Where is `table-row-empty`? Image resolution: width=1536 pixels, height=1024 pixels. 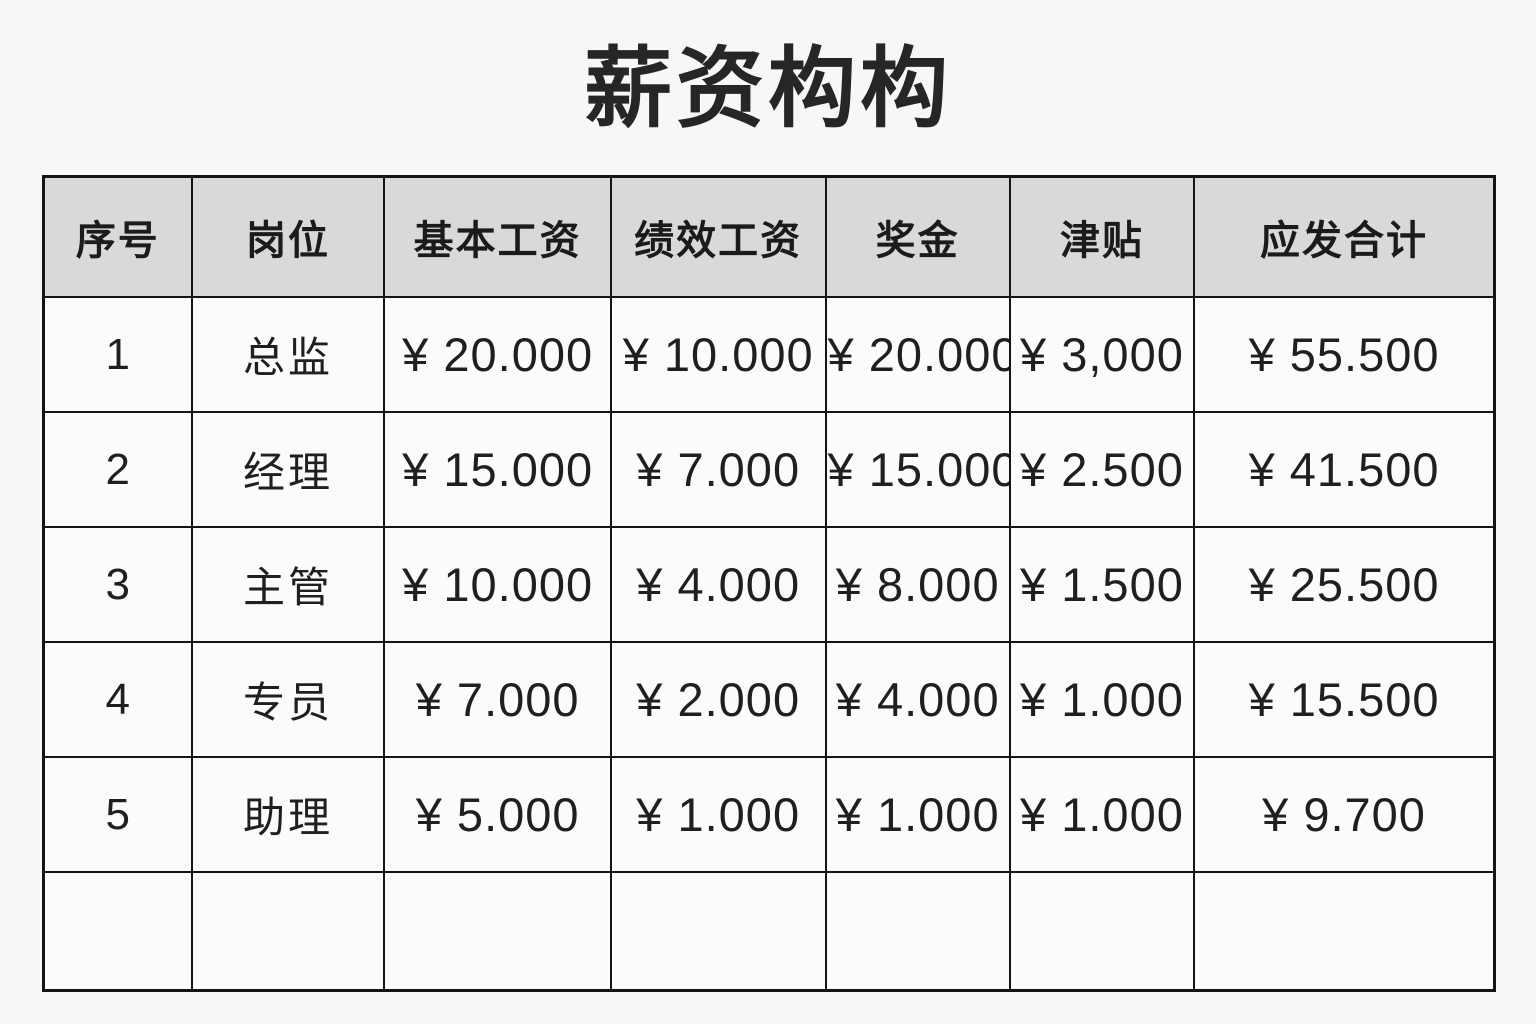 table-row-empty is located at coordinates (769, 931).